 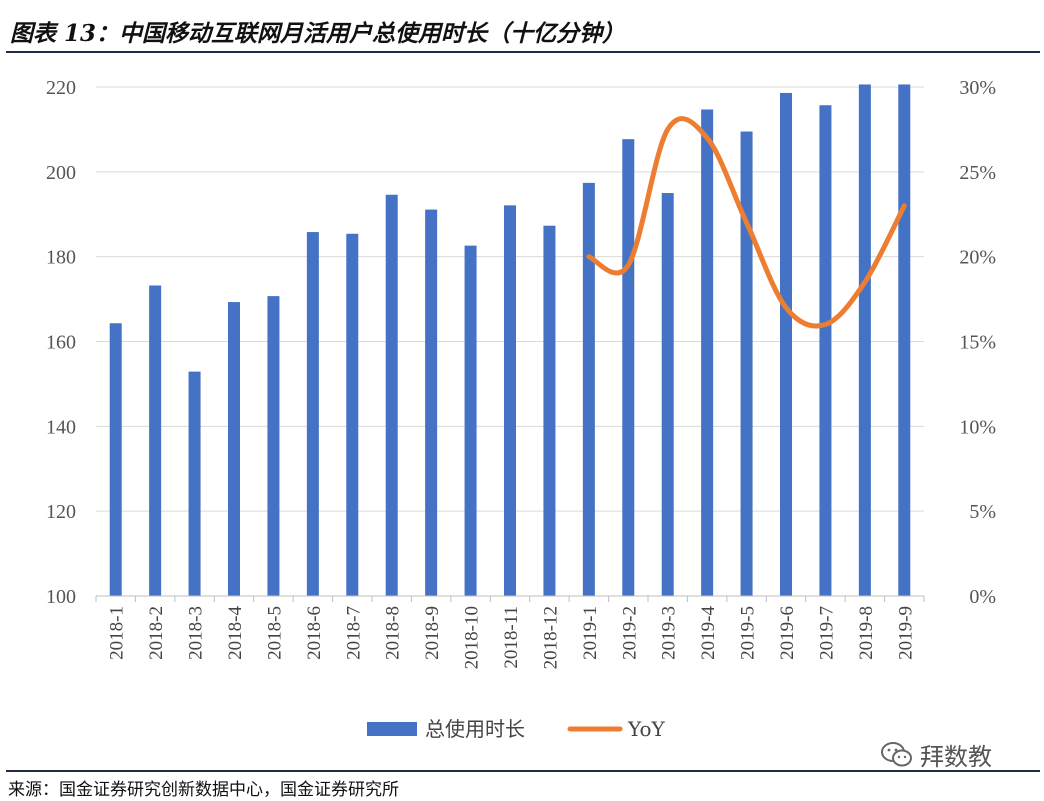 What do you see at coordinates (905, 633) in the screenshot?
I see `x-tick-label: 2019-9` at bounding box center [905, 633].